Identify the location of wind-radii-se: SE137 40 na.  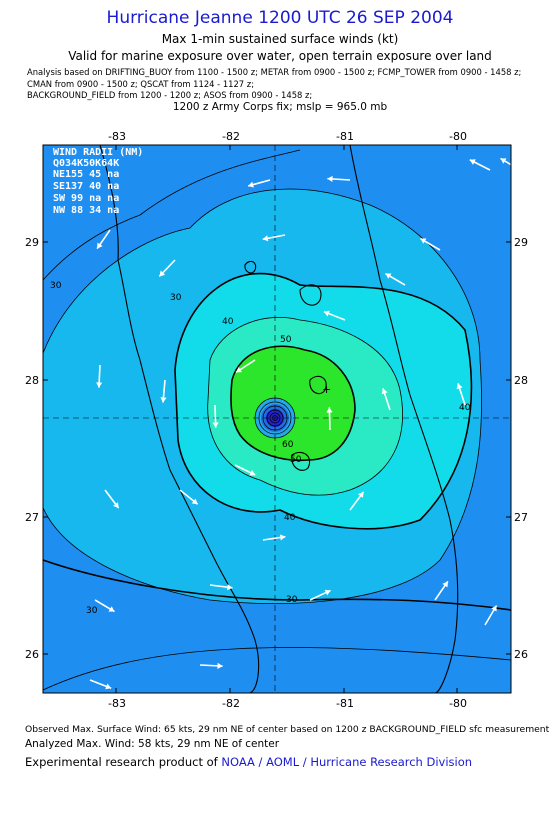
(86, 186).